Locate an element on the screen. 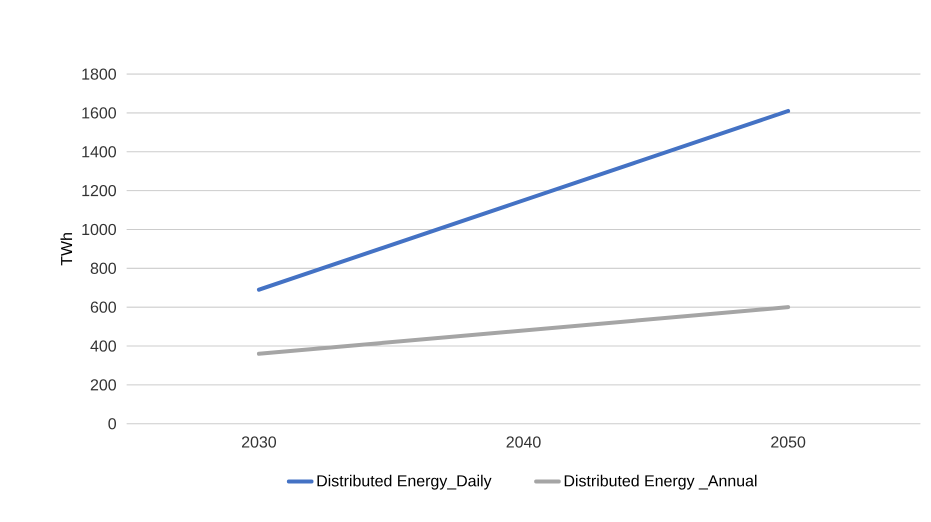 The width and height of the screenshot is (931, 522). legend-label: Distributed Energy_Daily is located at coordinates (404, 482).